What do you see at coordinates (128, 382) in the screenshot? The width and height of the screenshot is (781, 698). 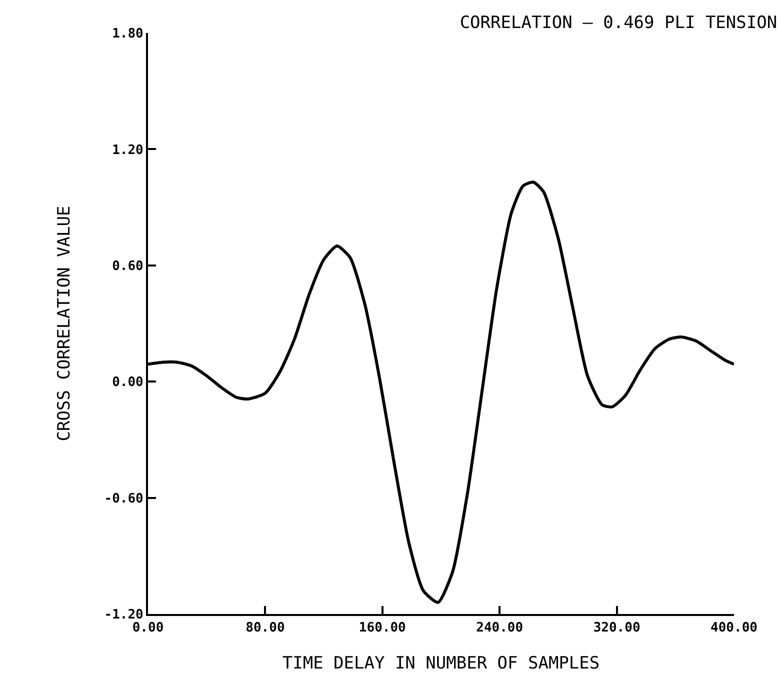 I see `y-tick-label: 0.00` at bounding box center [128, 382].